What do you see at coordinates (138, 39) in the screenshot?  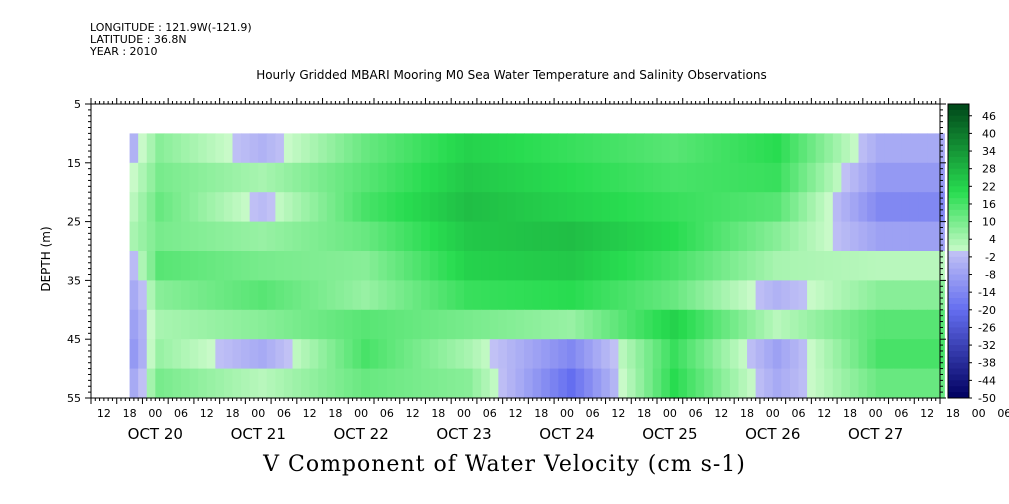 I see `latitude-label: LATITUDE : 36.8N` at bounding box center [138, 39].